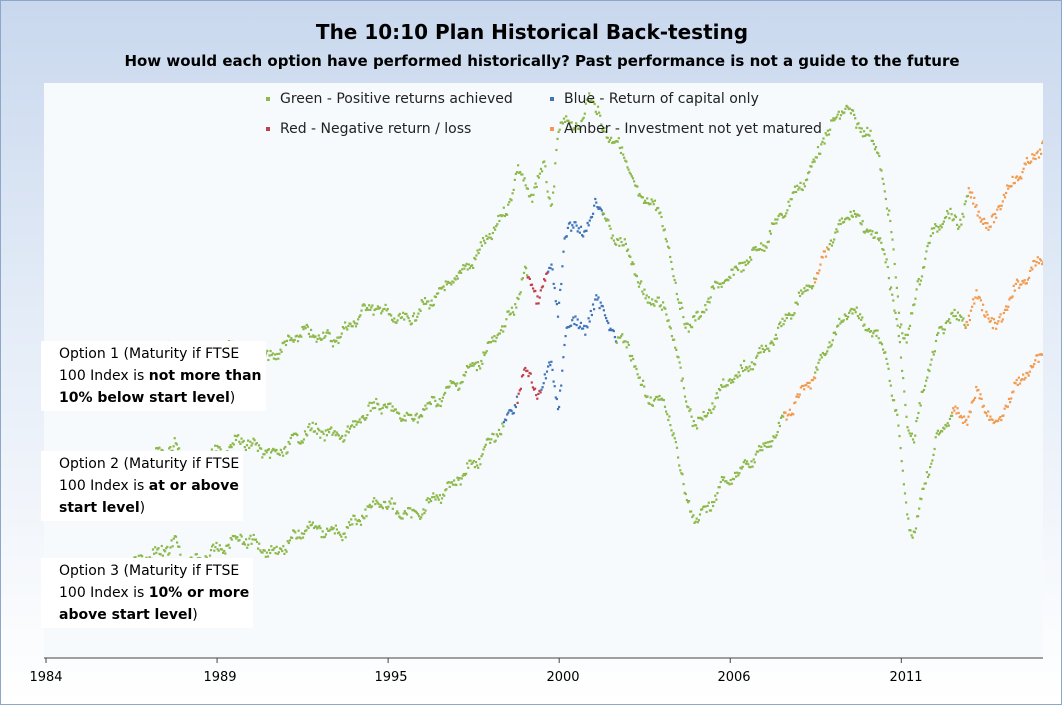 The width and height of the screenshot is (1062, 705). Describe the element at coordinates (268, 129) in the screenshot. I see `legend-marker-red` at that location.